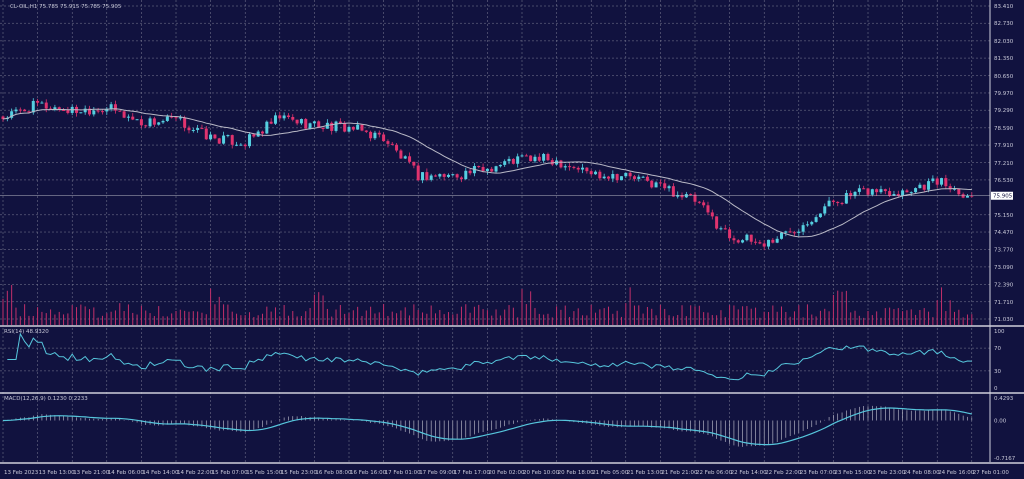  What do you see at coordinates (472, 473) in the screenshot?
I see `x-tick-label: 17 Feb 17:00` at bounding box center [472, 473].